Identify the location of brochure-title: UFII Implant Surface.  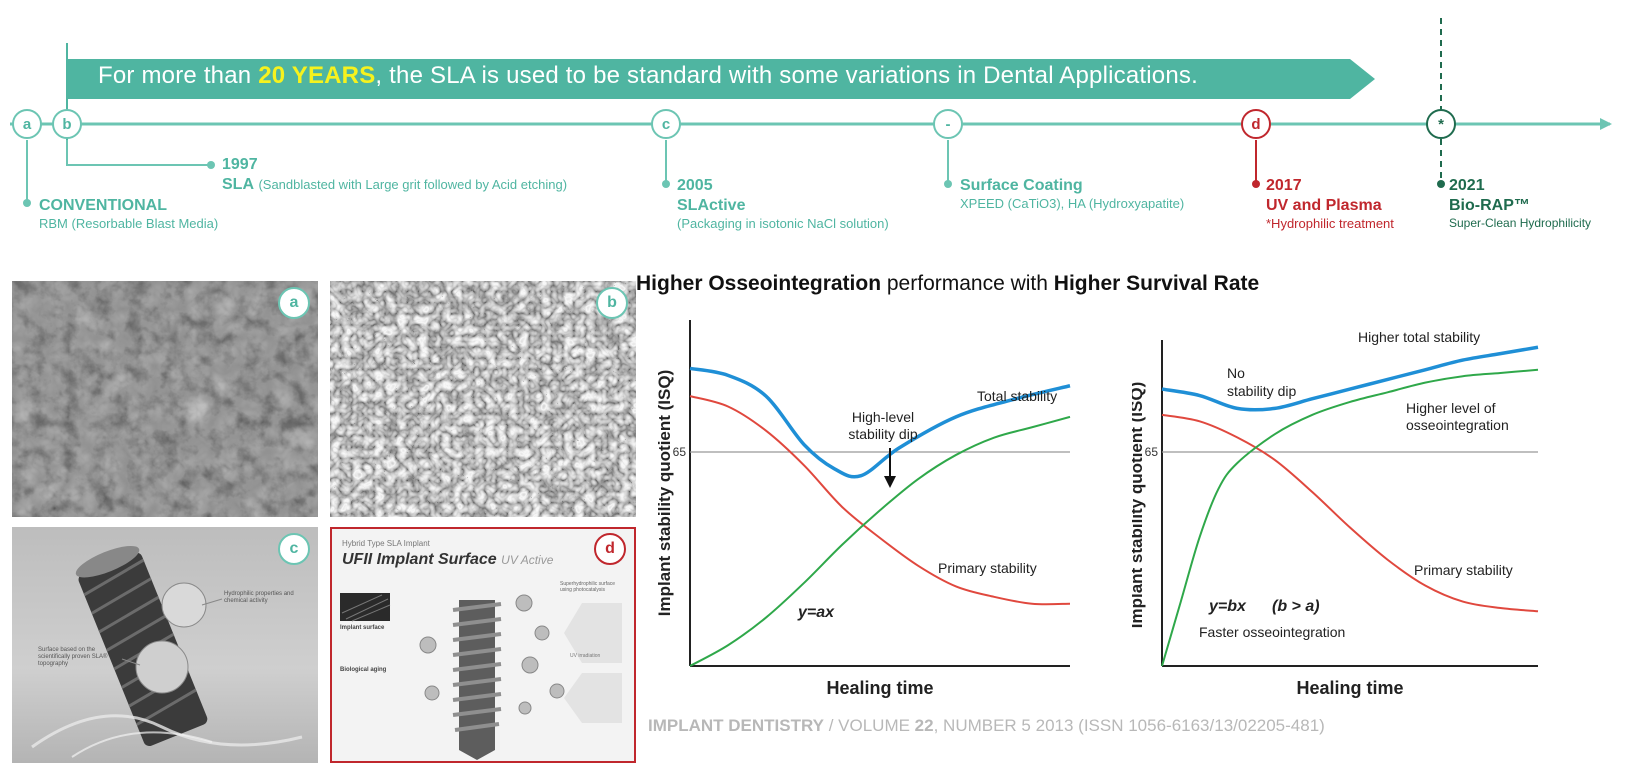
(419, 559).